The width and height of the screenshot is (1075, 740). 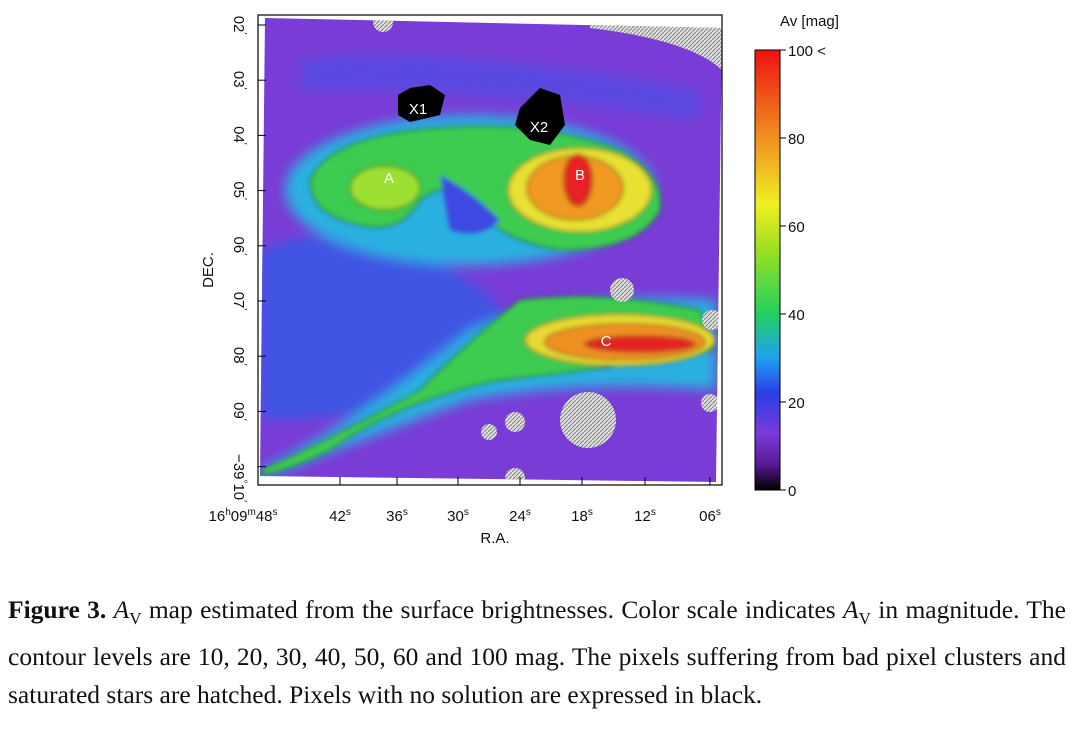 What do you see at coordinates (228, 512) in the screenshot?
I see `tick-unit: h` at bounding box center [228, 512].